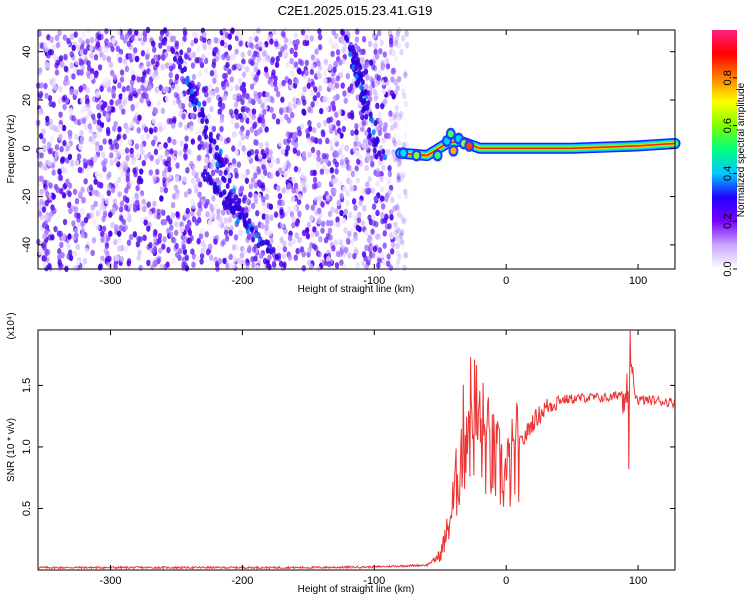 The height and width of the screenshot is (600, 750). I want to click on spectrogram-signal-track, so click(537, 148).